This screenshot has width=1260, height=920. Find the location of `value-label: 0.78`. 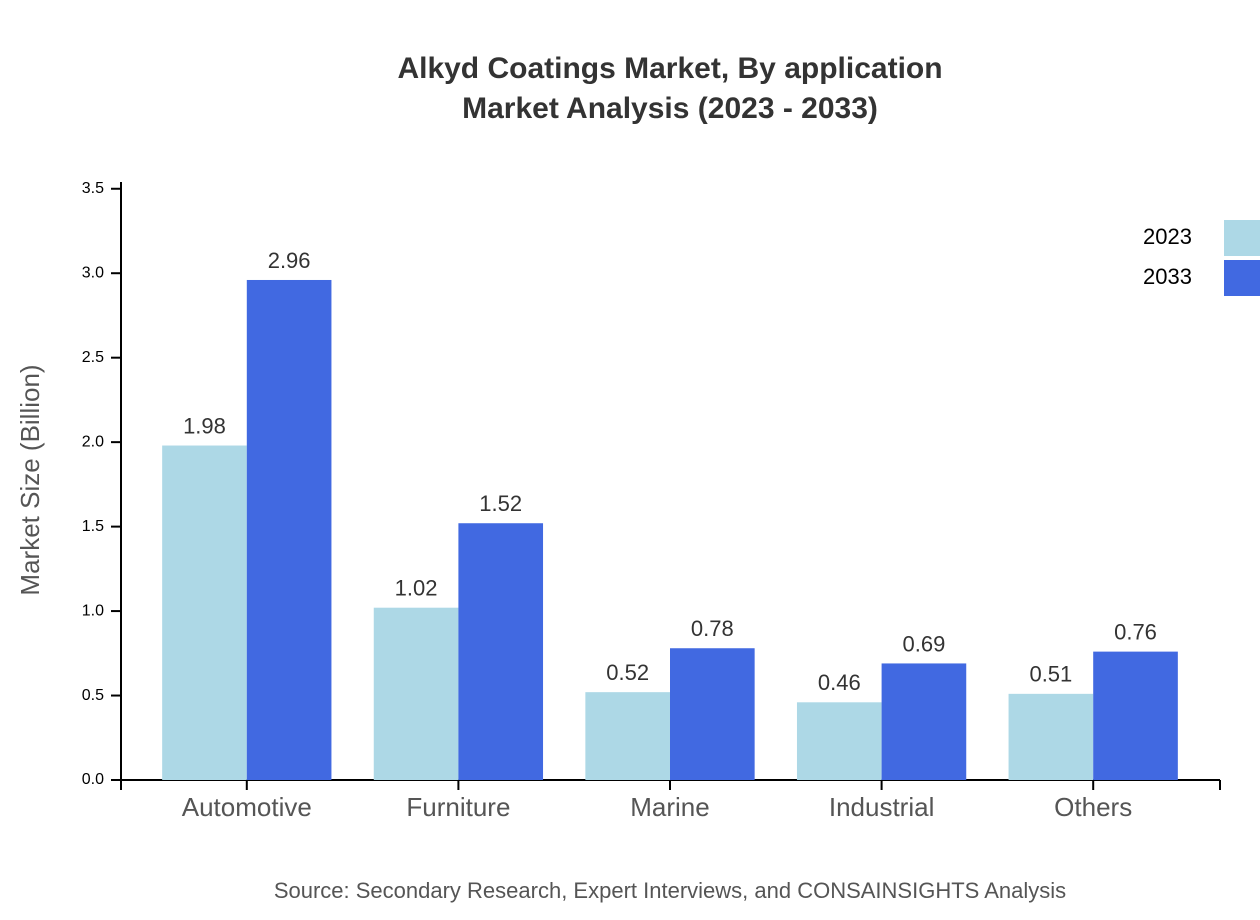

value-label: 0.78 is located at coordinates (712, 628).